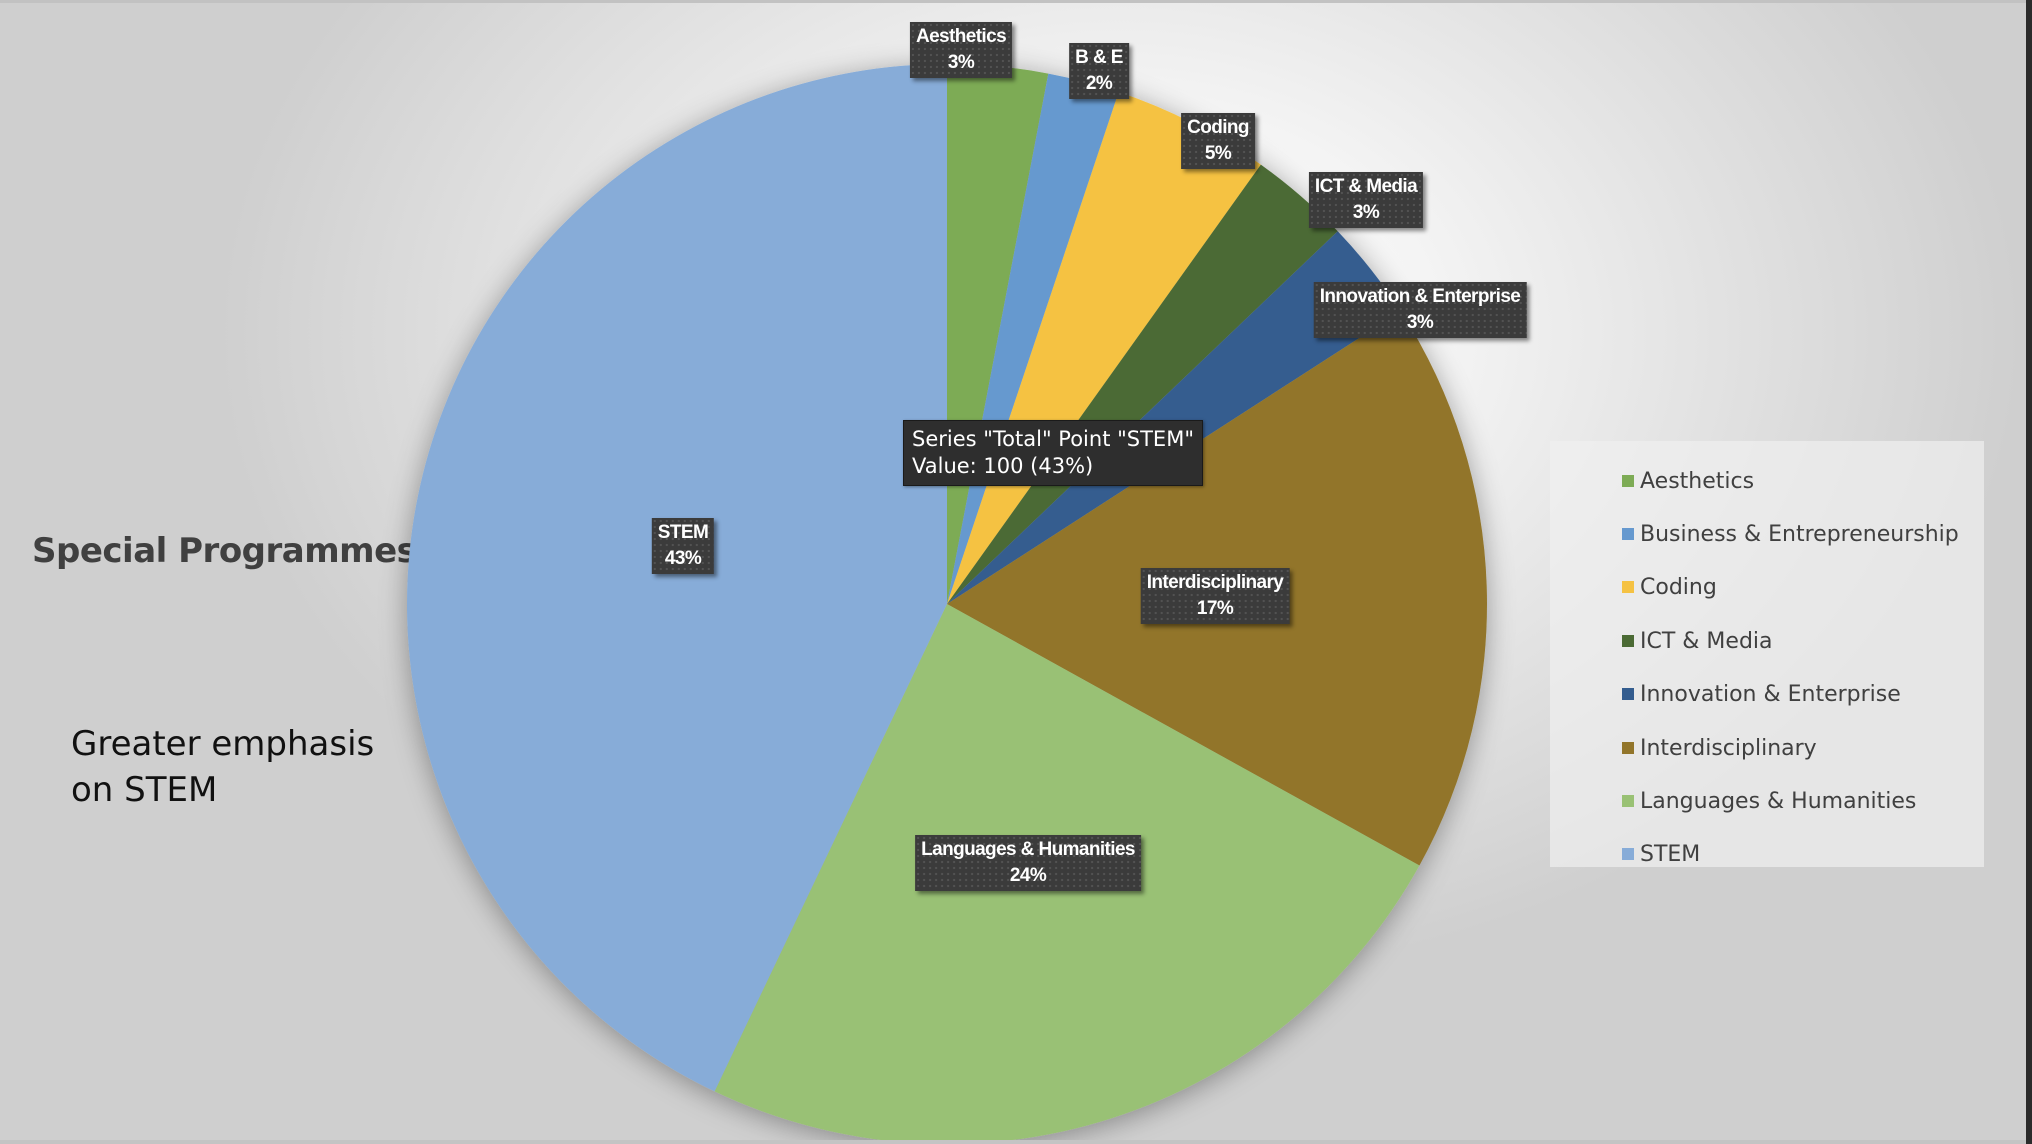  I want to click on legend-label: Aesthetics, so click(1697, 481).